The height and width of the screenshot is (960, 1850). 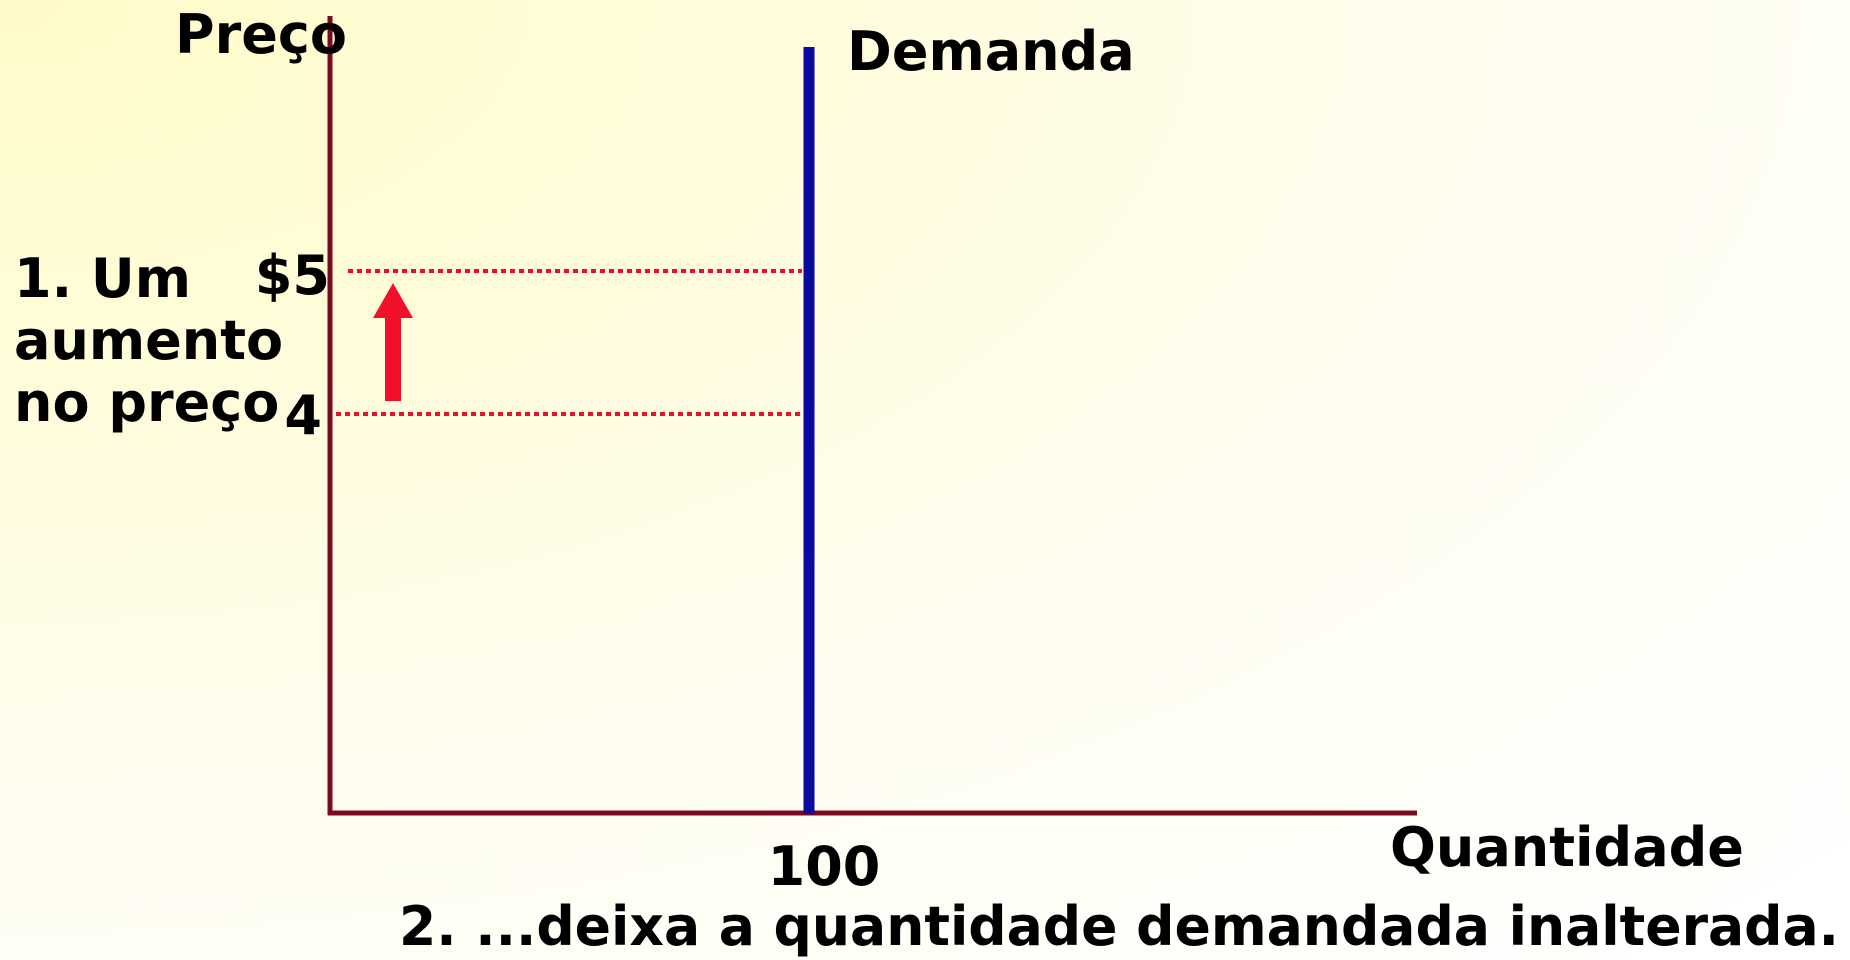 I want to click on increase-arrow, so click(x=393, y=342).